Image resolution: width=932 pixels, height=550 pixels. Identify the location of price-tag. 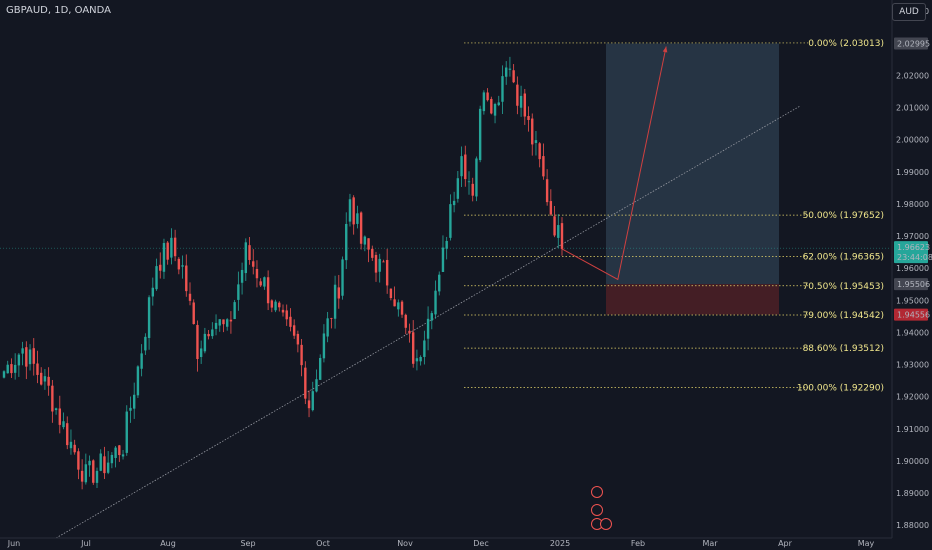
(911, 43).